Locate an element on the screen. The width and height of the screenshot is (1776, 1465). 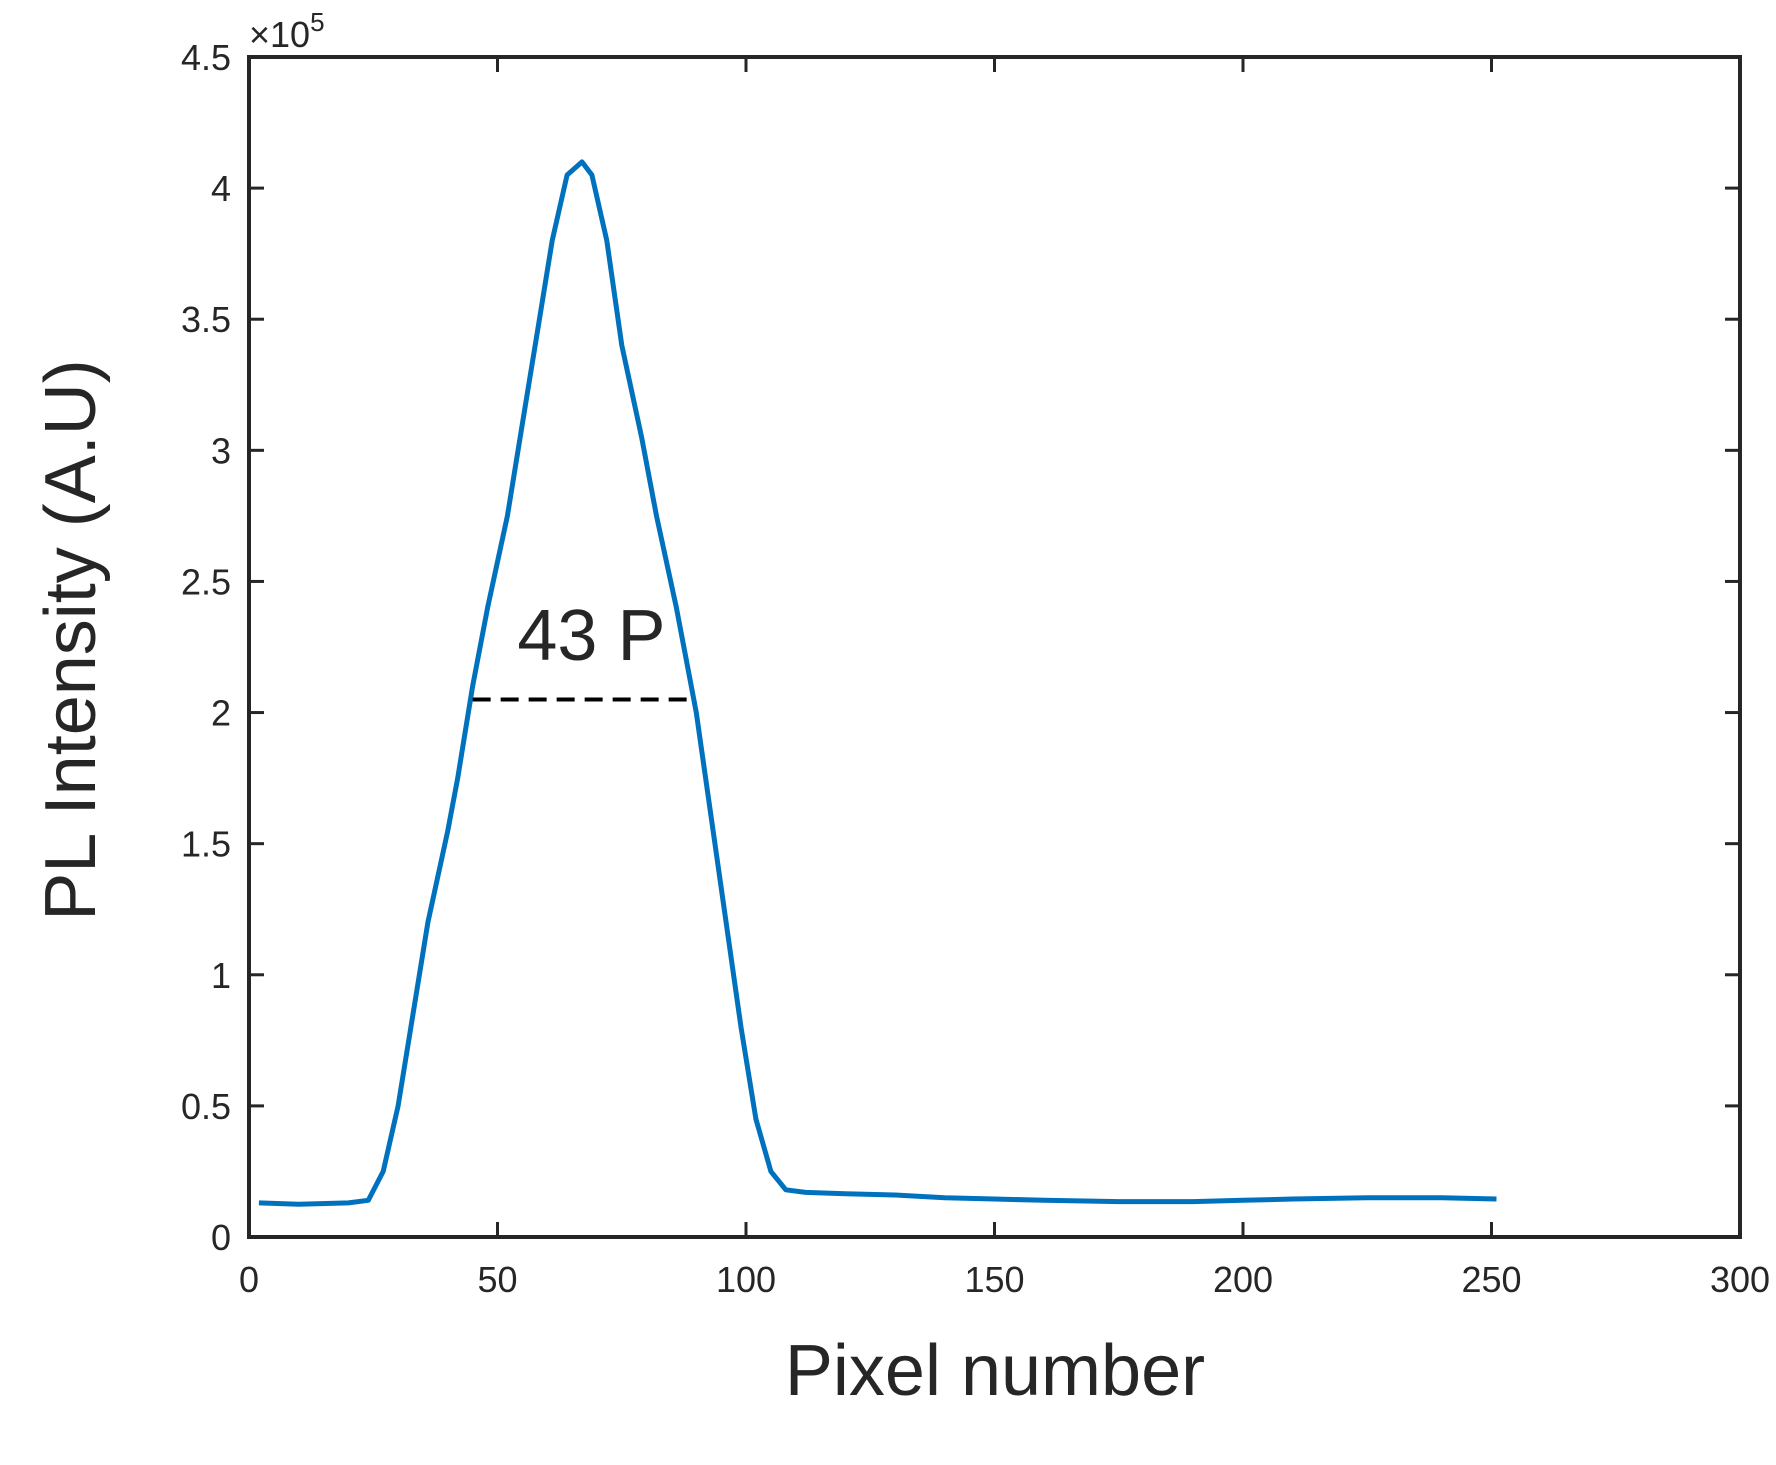
y-multiplier: ×10⁵ is located at coordinates (287, 31).